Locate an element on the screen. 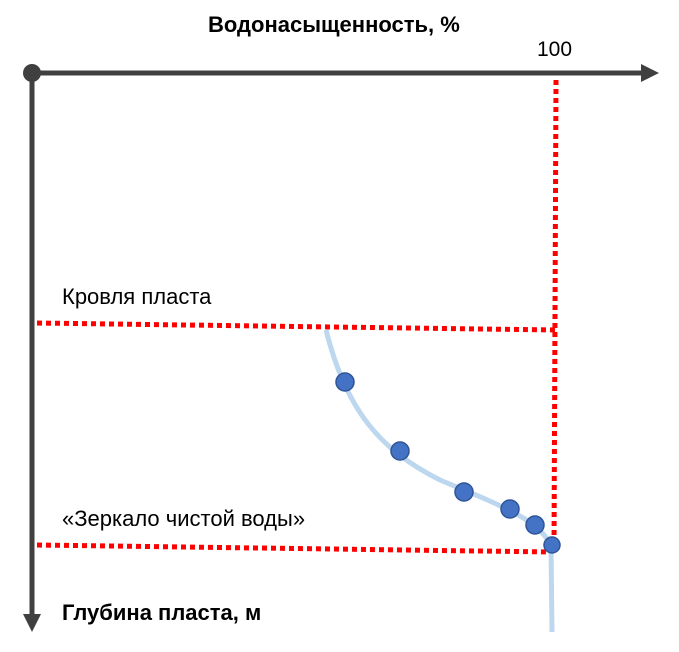 The height and width of the screenshot is (652, 679). x-axis-title: Водонасыщенность, % is located at coordinates (334, 24).